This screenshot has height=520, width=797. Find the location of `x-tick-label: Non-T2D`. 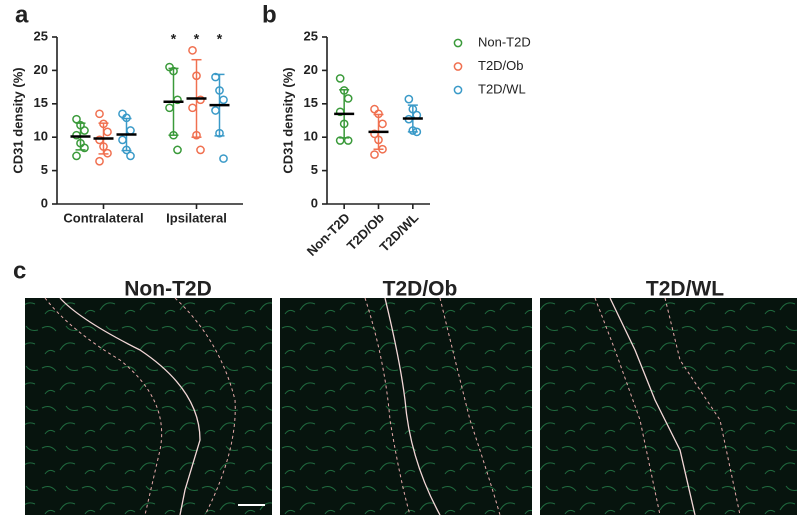

x-tick-label: Non-T2D is located at coordinates (328, 234).